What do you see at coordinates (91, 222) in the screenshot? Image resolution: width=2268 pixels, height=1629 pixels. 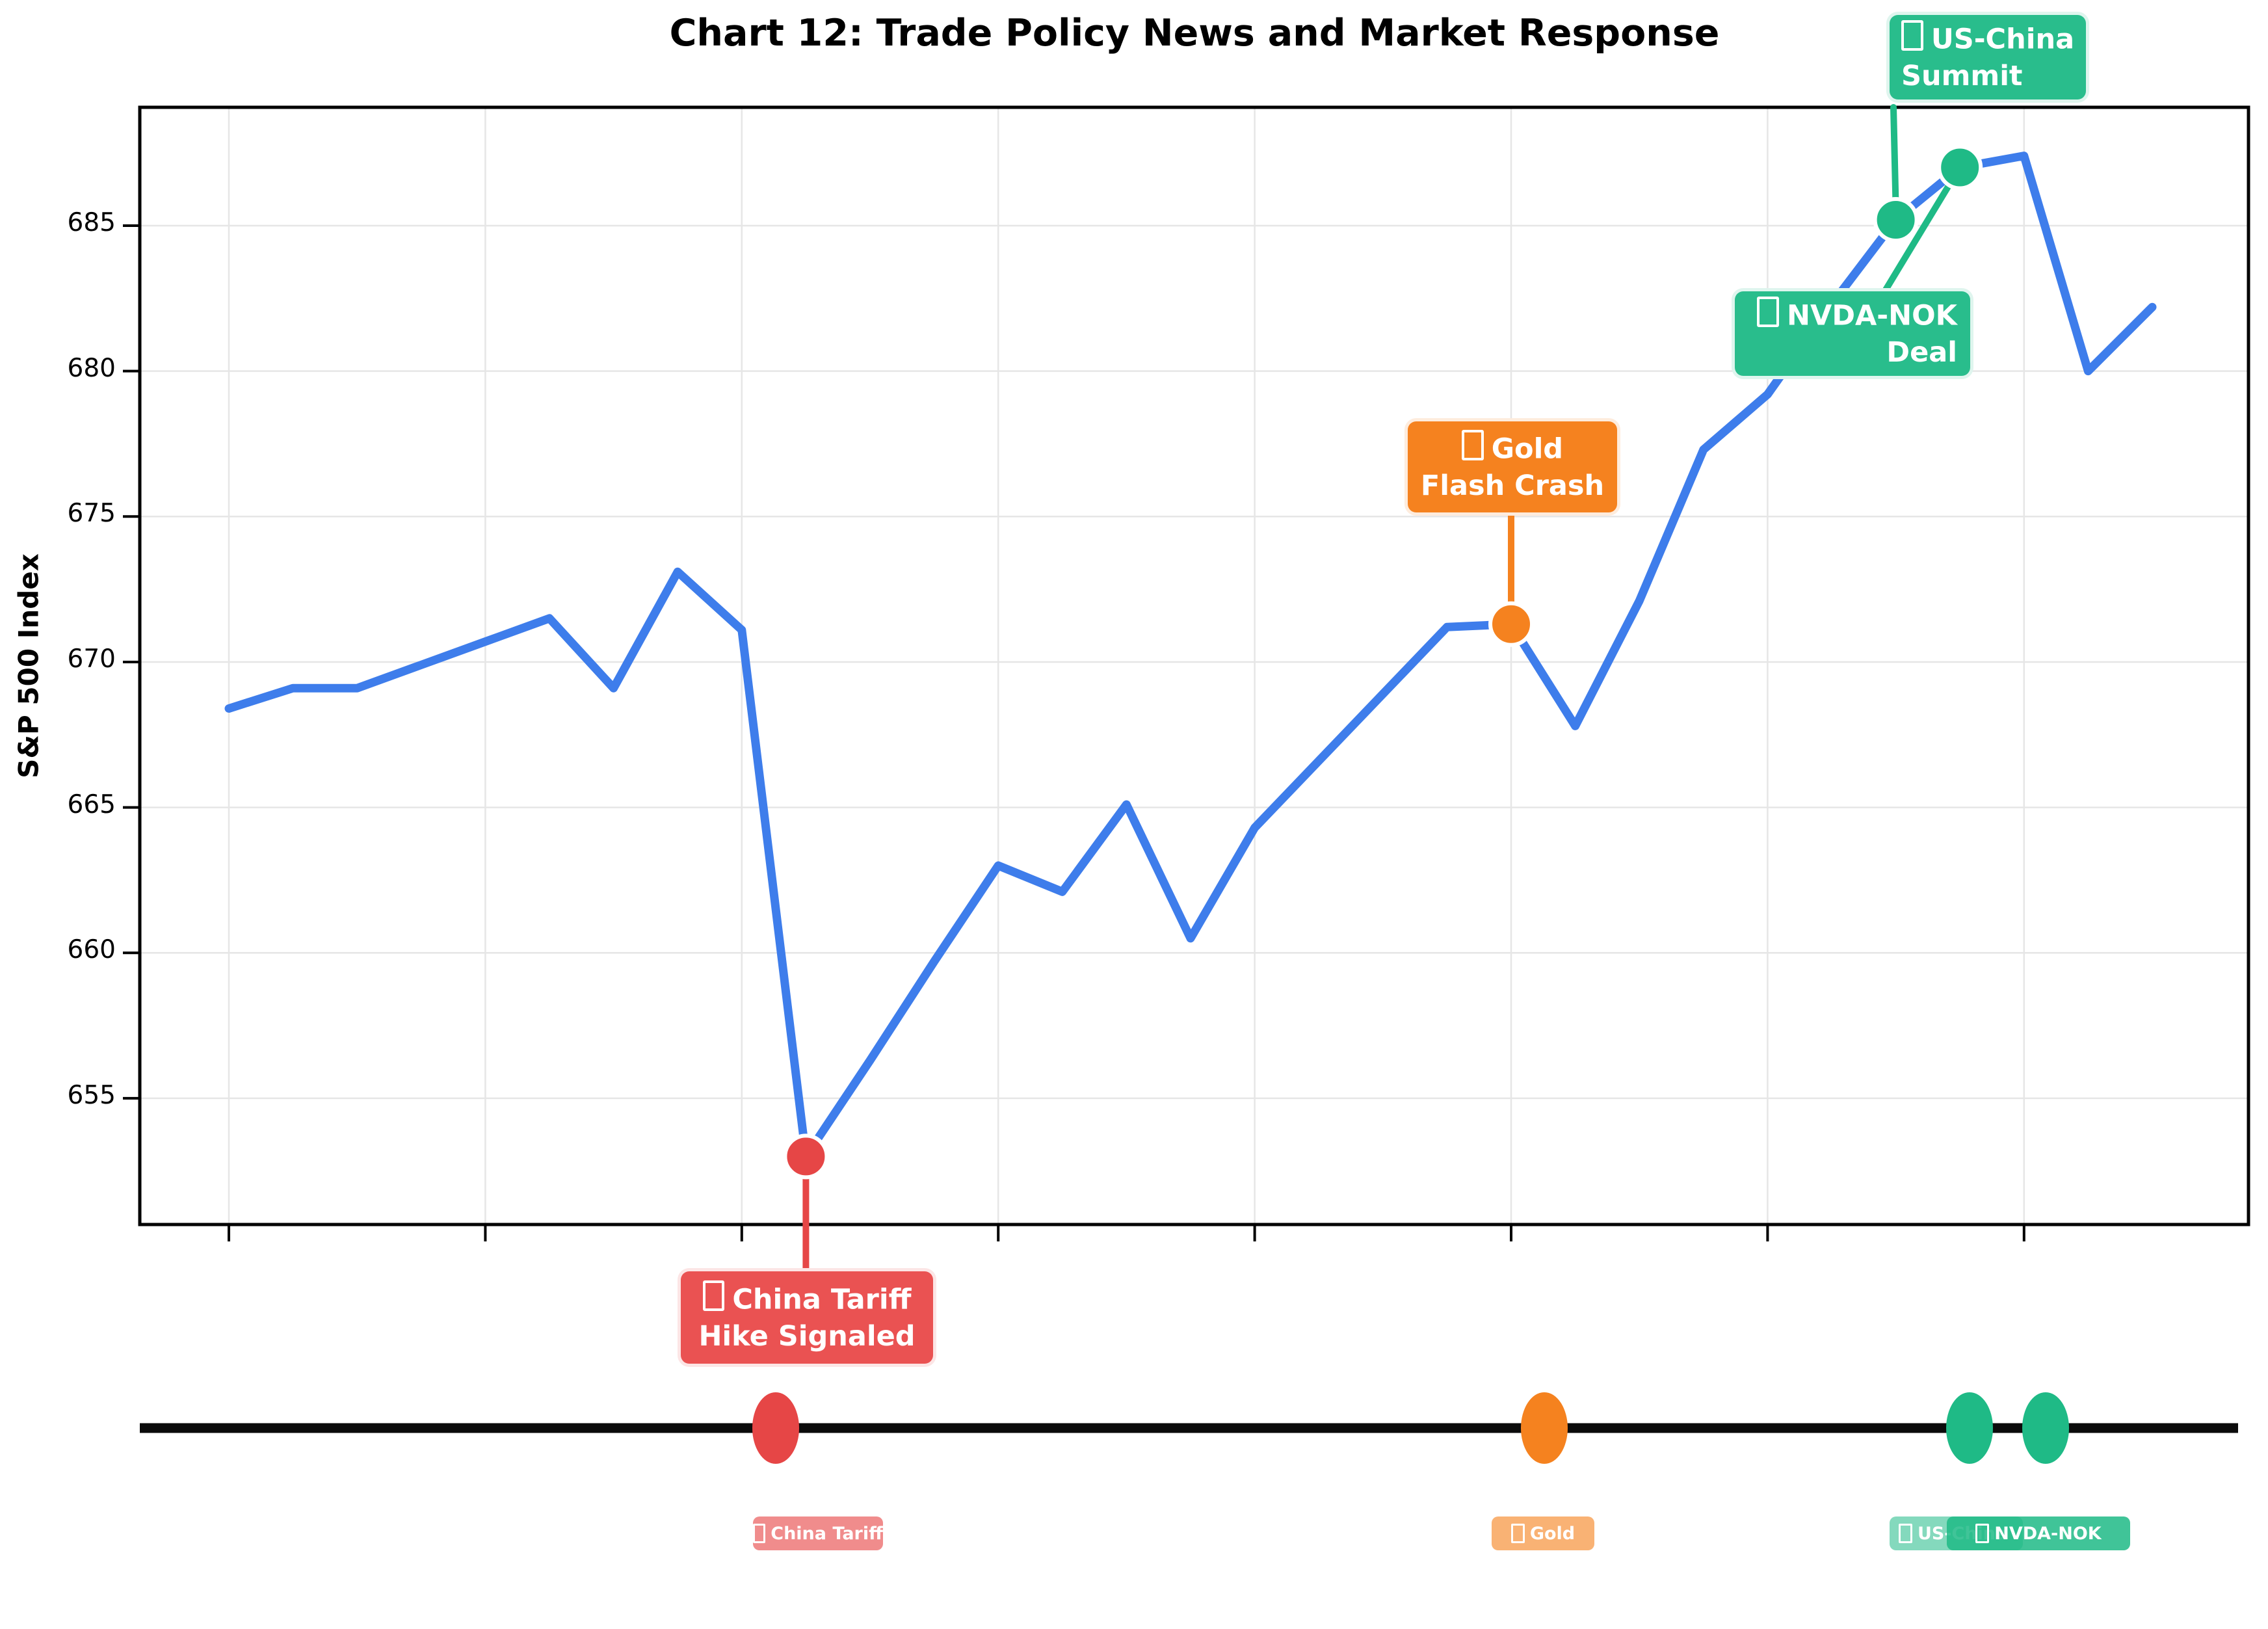 I see `y-tick-label: 685` at bounding box center [91, 222].